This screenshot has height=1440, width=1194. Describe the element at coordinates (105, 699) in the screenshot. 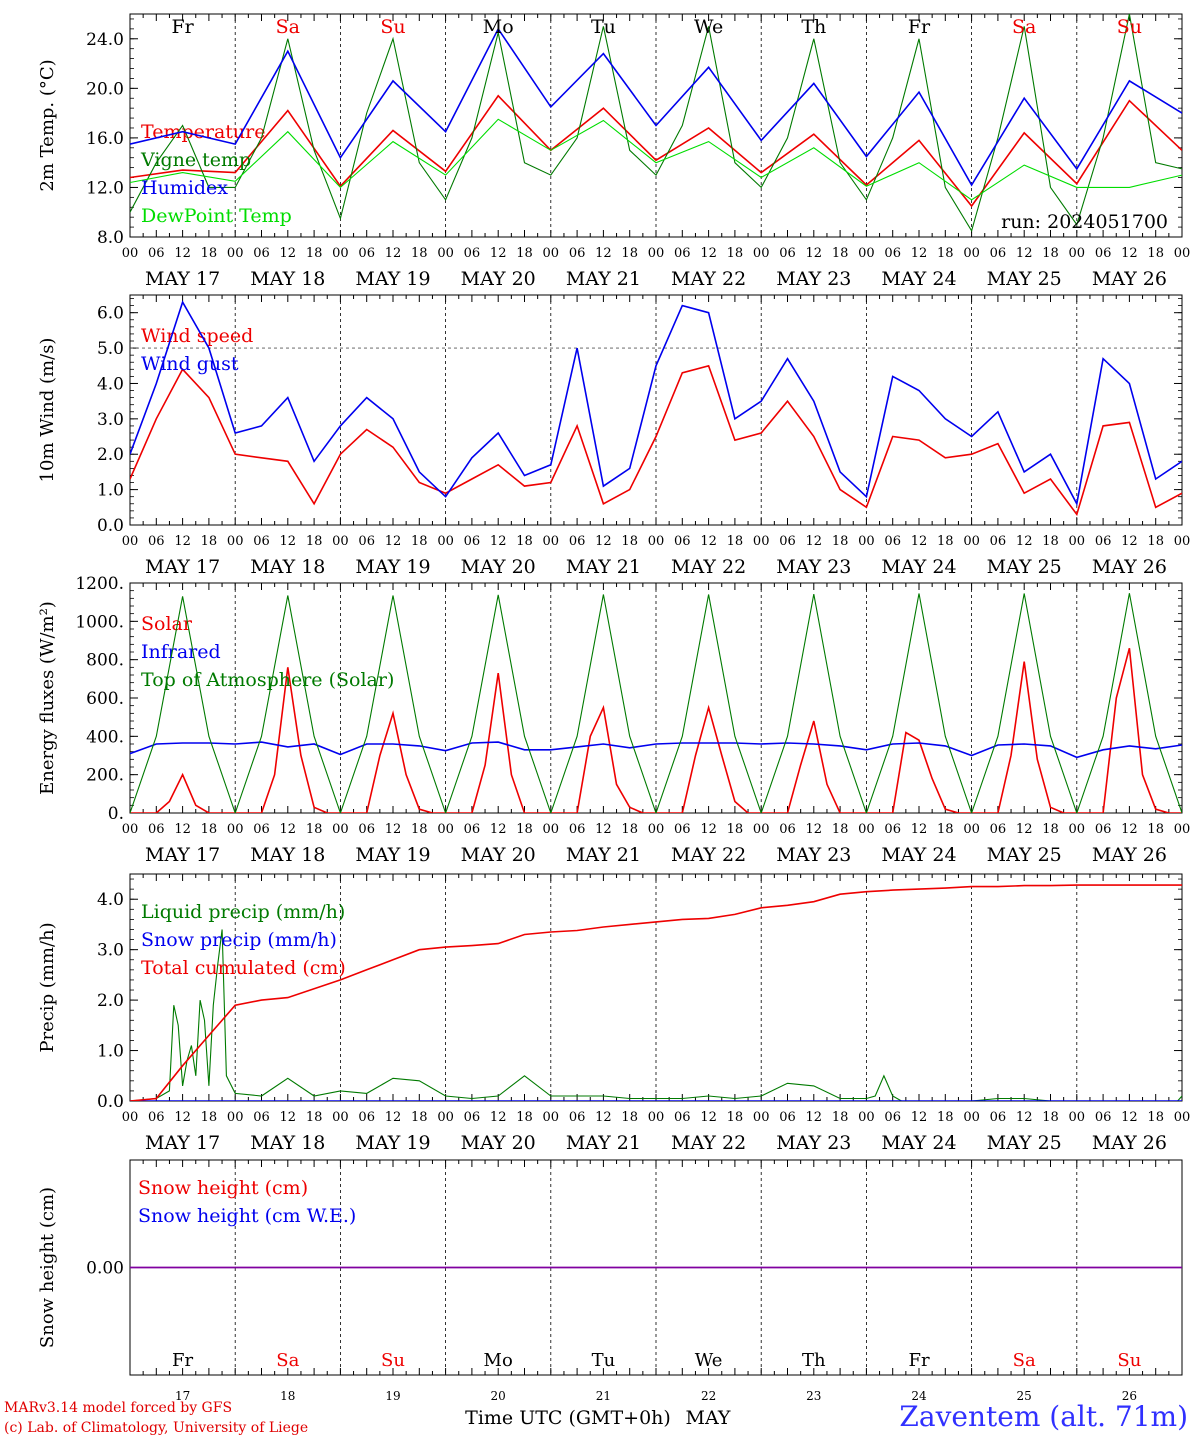

I see `y-tick-label: 600.` at that location.